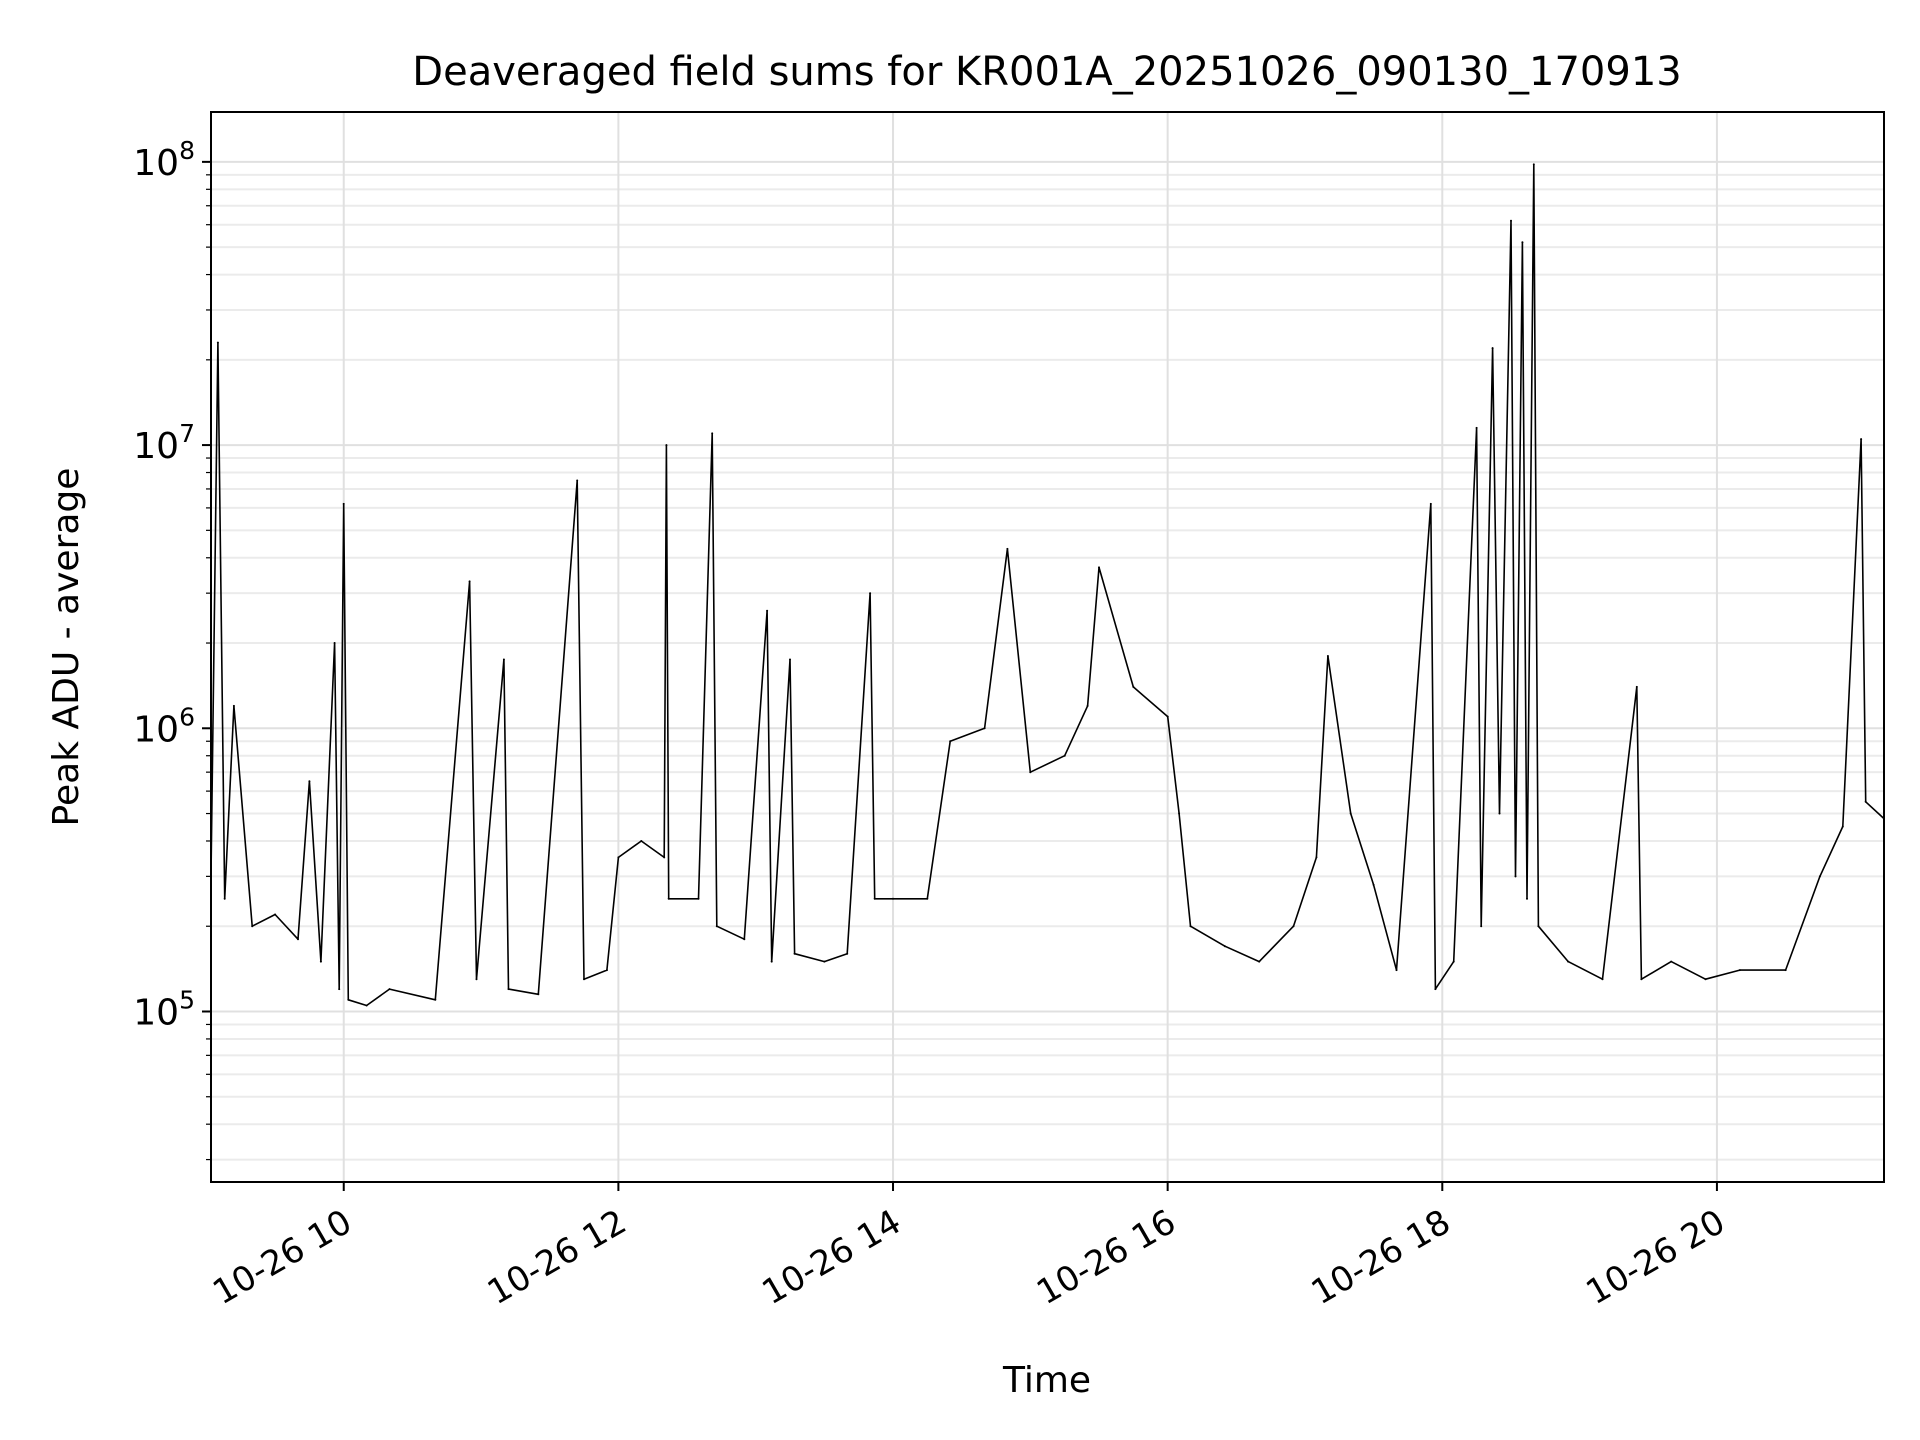 This screenshot has width=1920, height=1440. What do you see at coordinates (172, 648) in the screenshot?
I see `y-axis-ticks: 10⁵ 10⁶ 10⁷ 10⁸` at bounding box center [172, 648].